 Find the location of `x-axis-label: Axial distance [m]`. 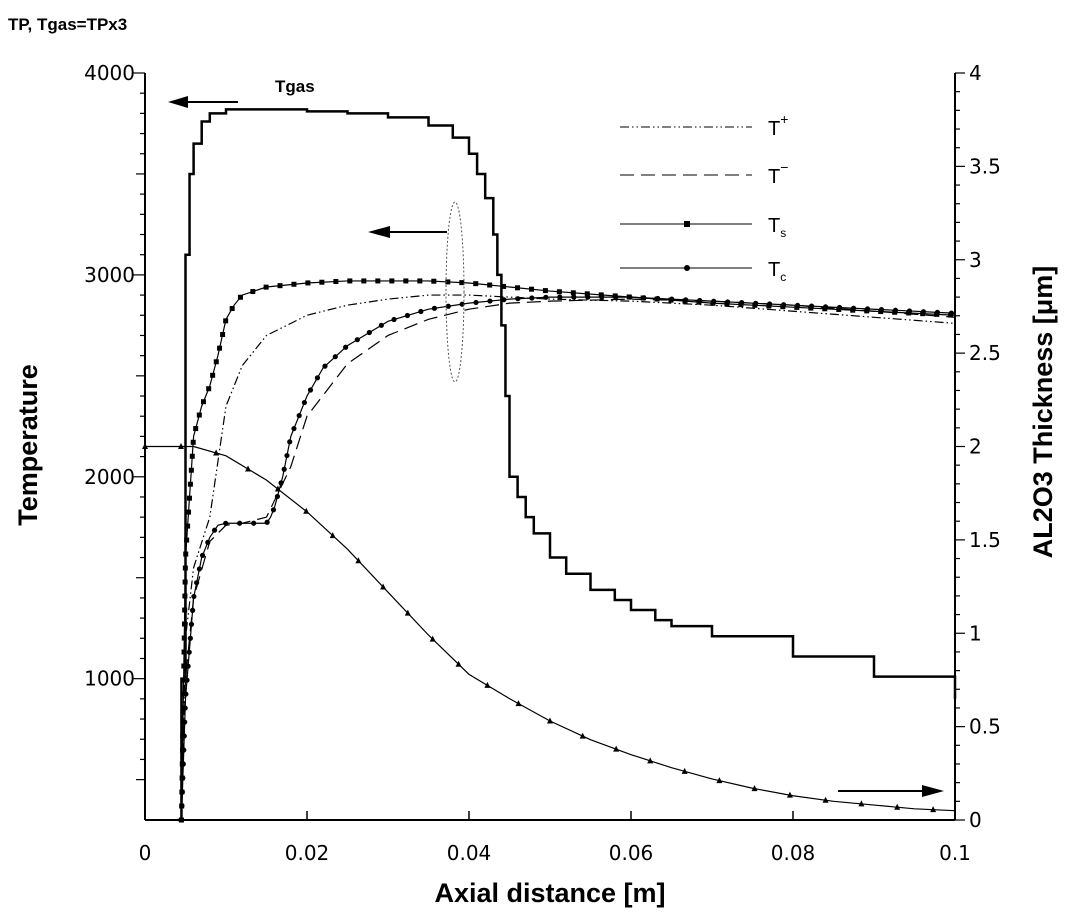

x-axis-label: Axial distance [m] is located at coordinates (549, 893).